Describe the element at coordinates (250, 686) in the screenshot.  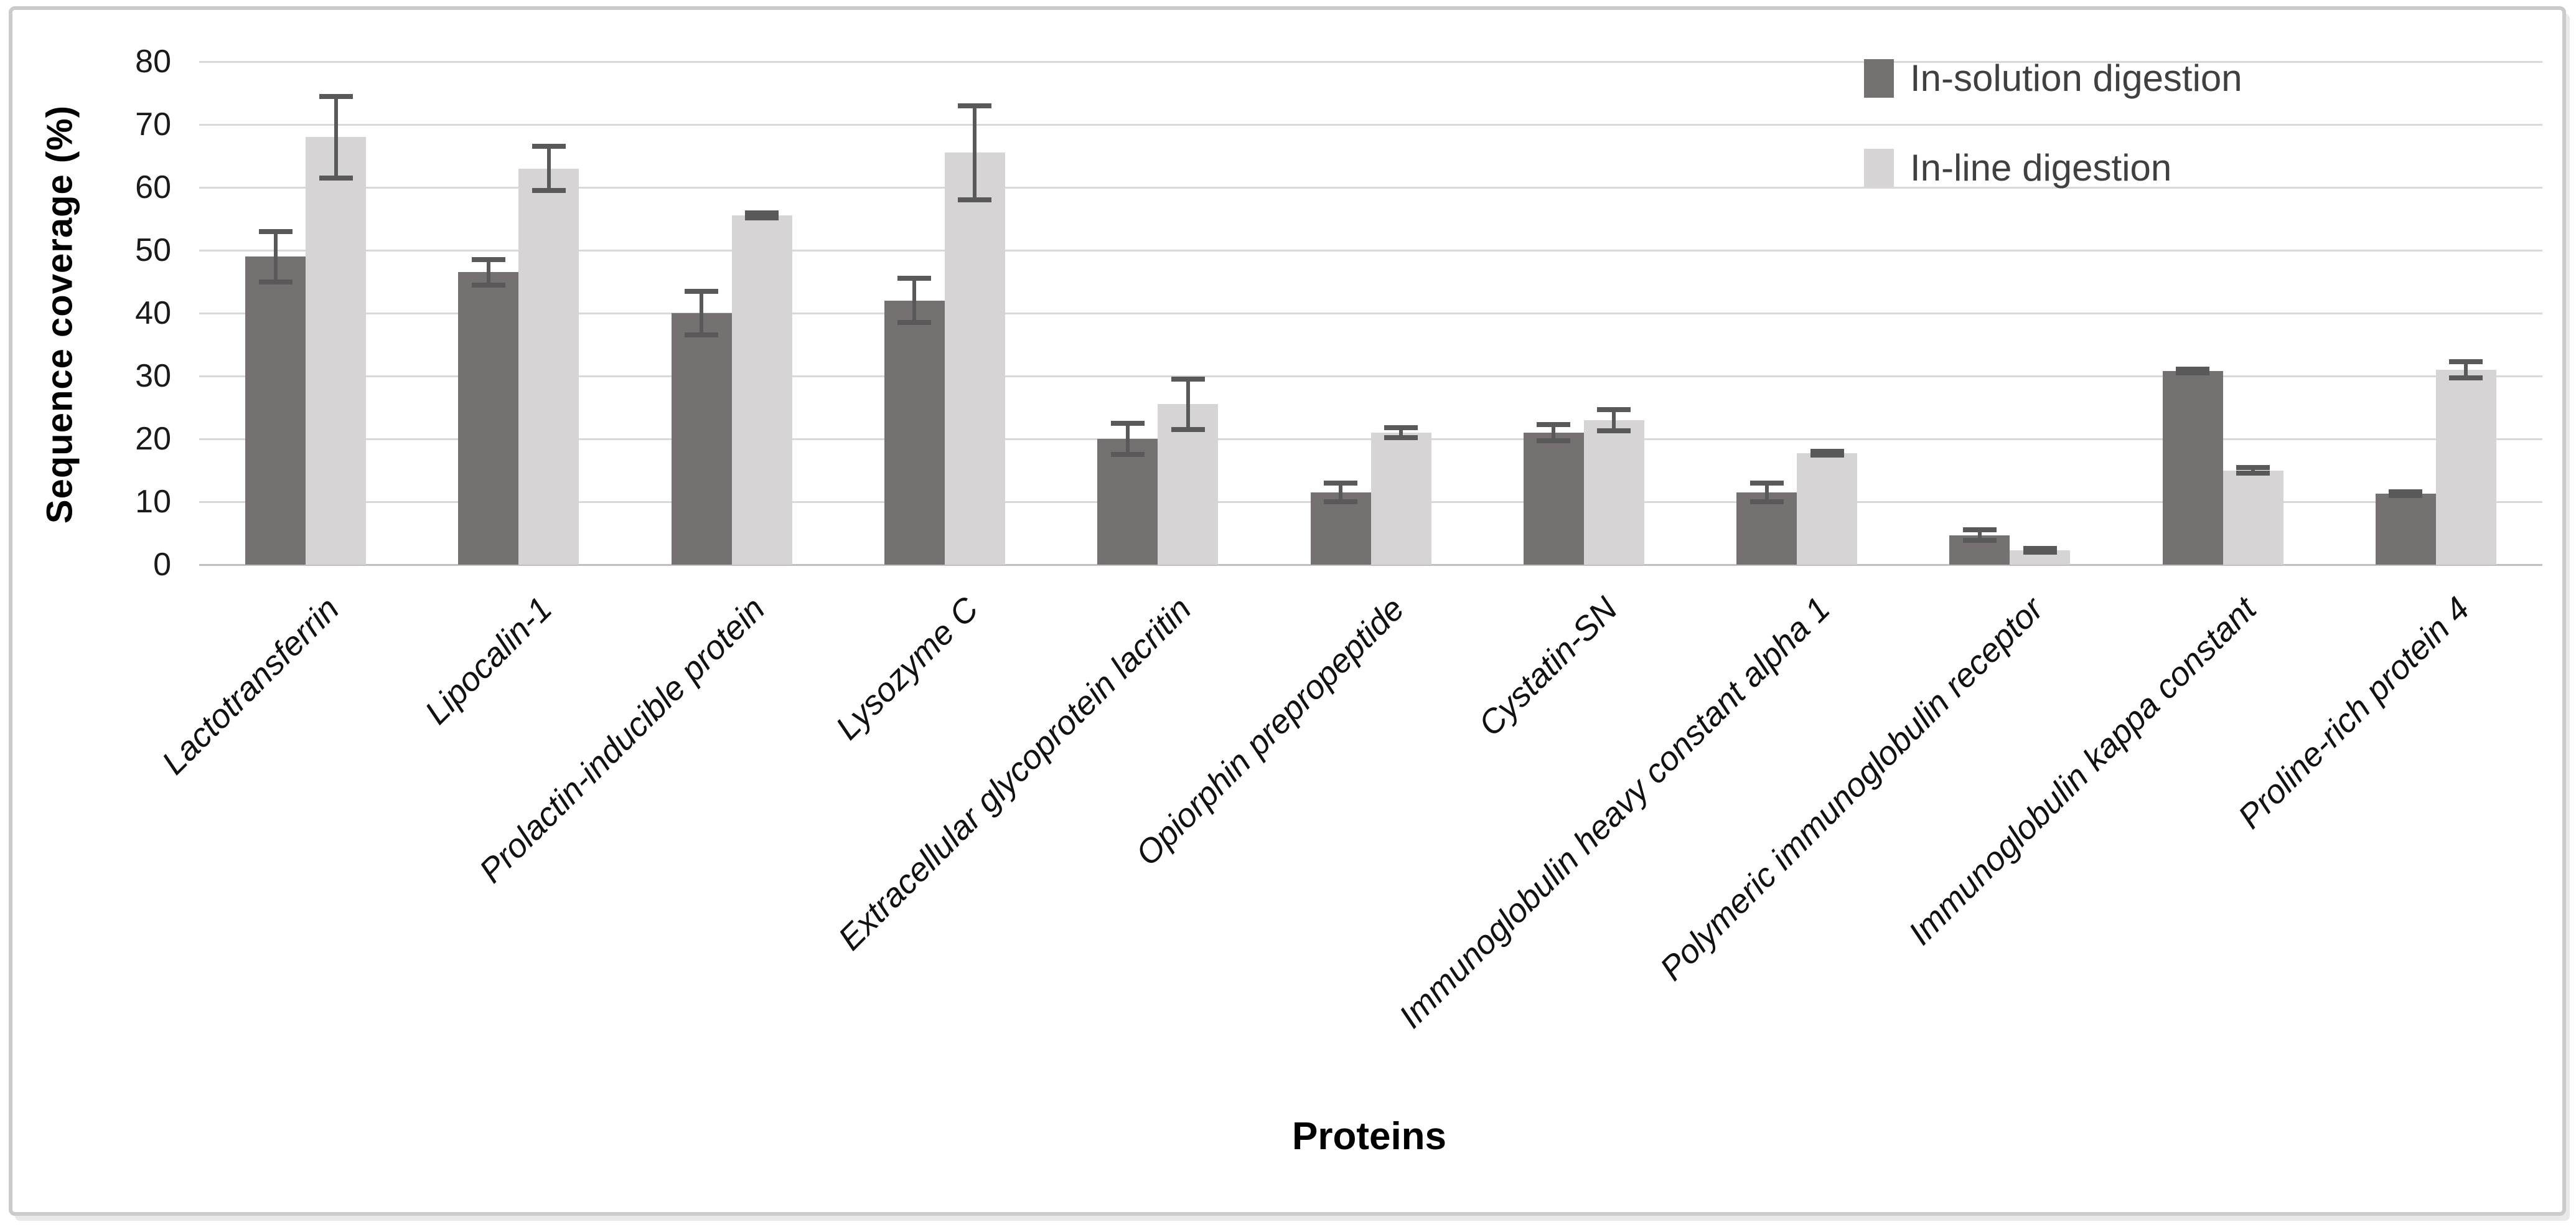
I see `category-label: Lactotransferrin` at that location.